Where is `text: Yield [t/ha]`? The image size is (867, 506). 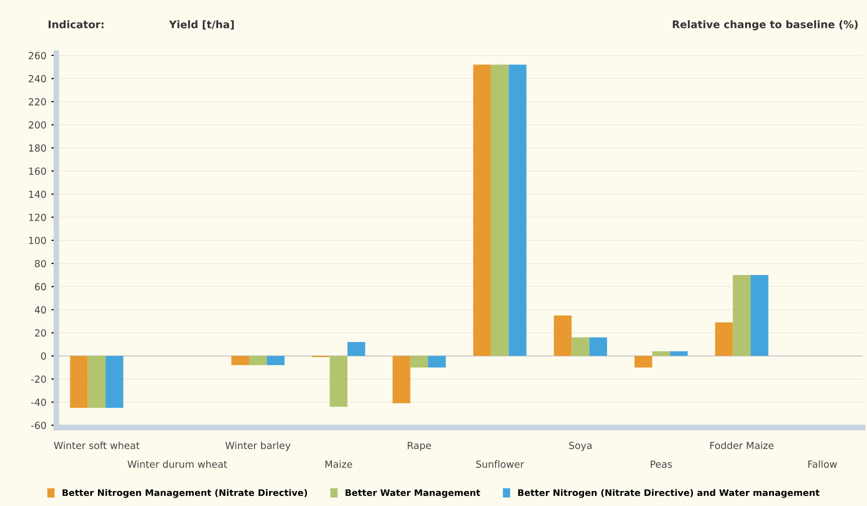
text: Yield [t/ha] is located at coordinates (201, 25).